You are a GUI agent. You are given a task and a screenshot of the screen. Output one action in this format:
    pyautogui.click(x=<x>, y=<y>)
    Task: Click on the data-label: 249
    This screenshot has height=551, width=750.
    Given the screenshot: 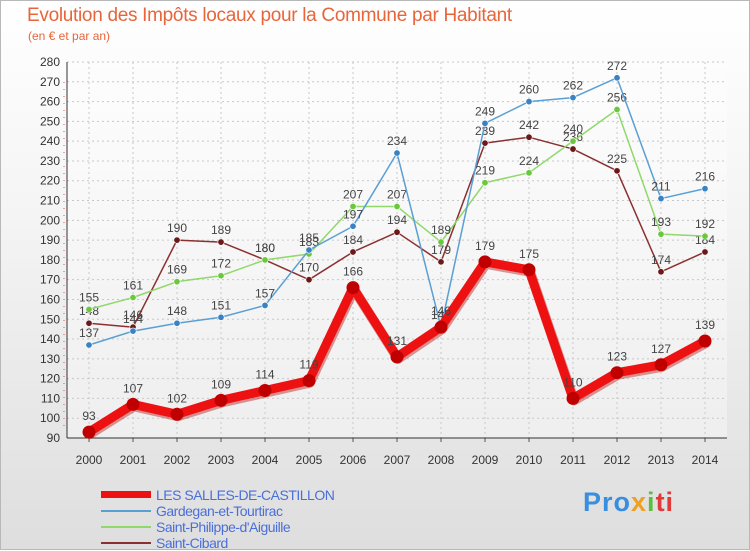 What is the action you would take?
    pyautogui.click(x=485, y=111)
    